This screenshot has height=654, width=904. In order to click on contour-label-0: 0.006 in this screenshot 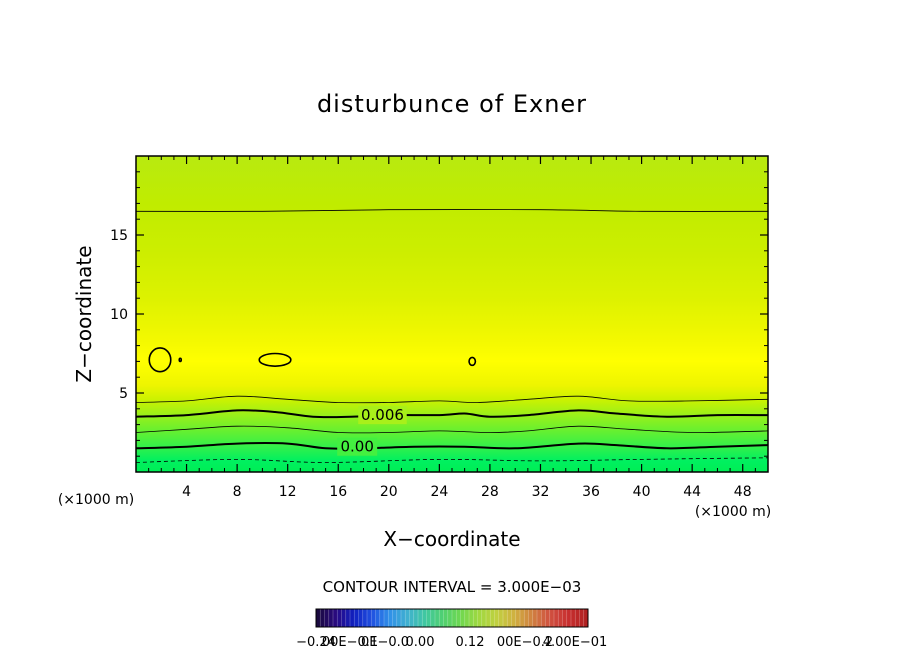, I will do `click(382, 415)`.